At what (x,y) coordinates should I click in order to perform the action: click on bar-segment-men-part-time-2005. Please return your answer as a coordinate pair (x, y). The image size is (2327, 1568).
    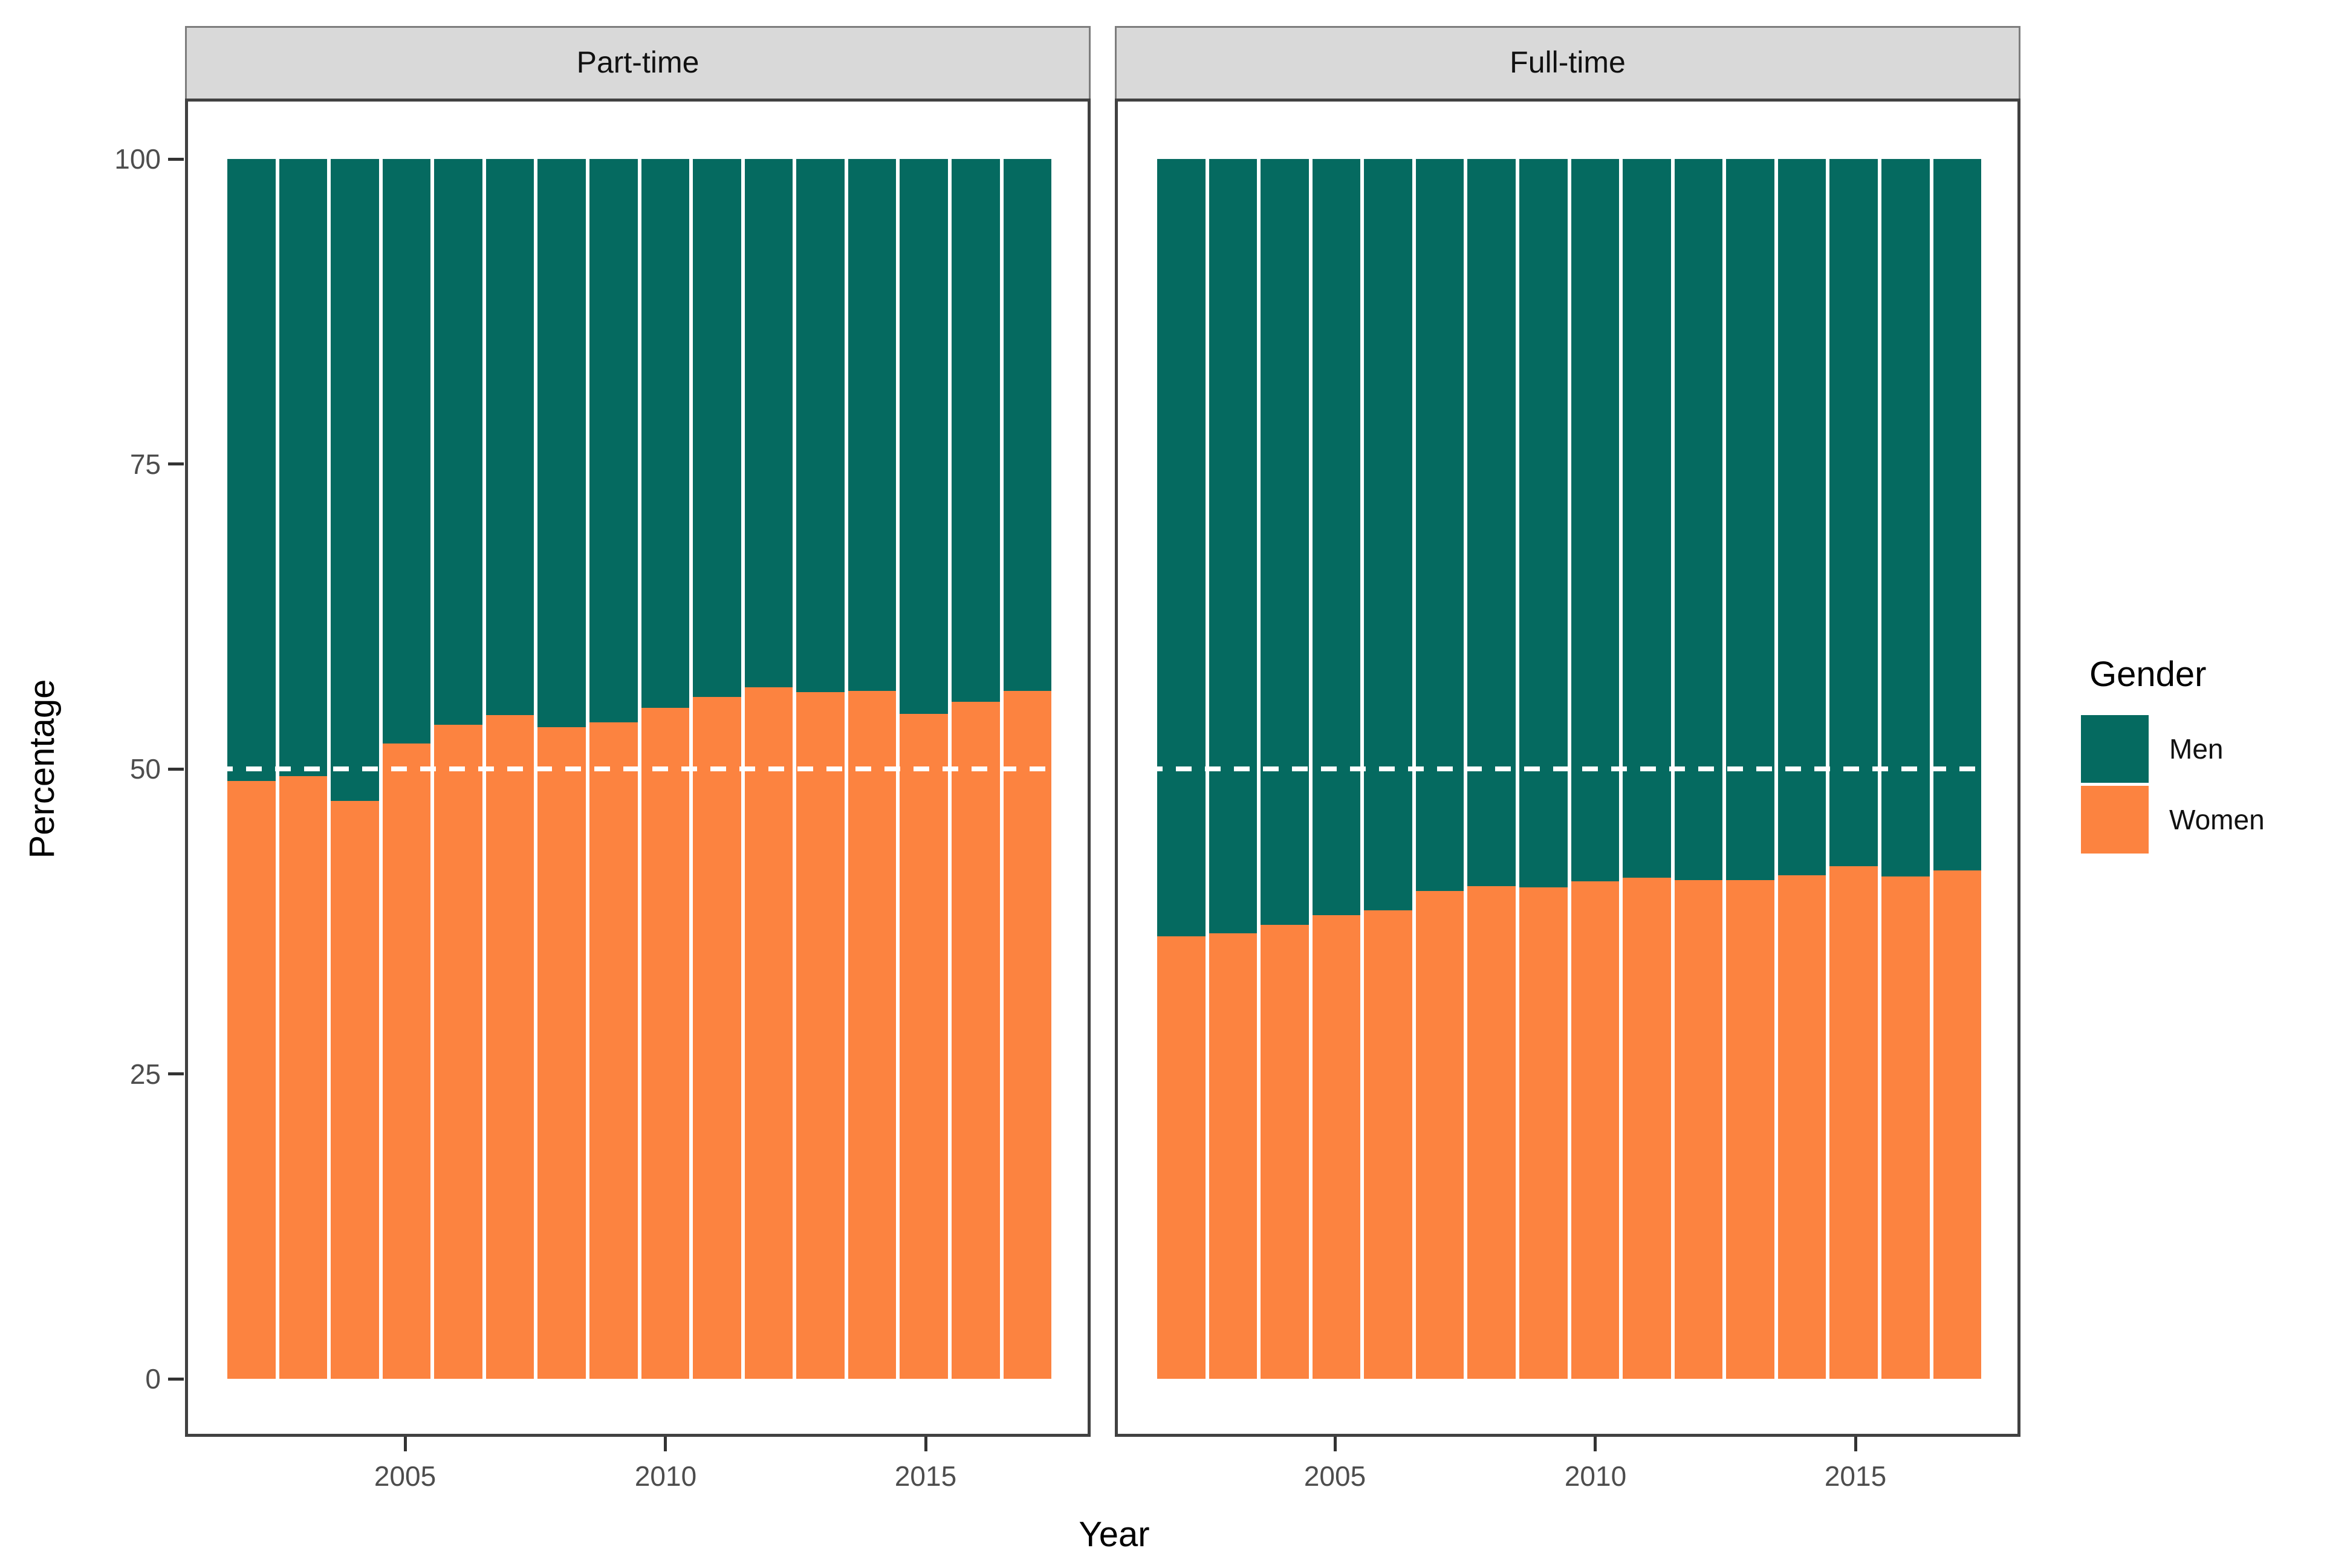
    Looking at the image, I should click on (406, 451).